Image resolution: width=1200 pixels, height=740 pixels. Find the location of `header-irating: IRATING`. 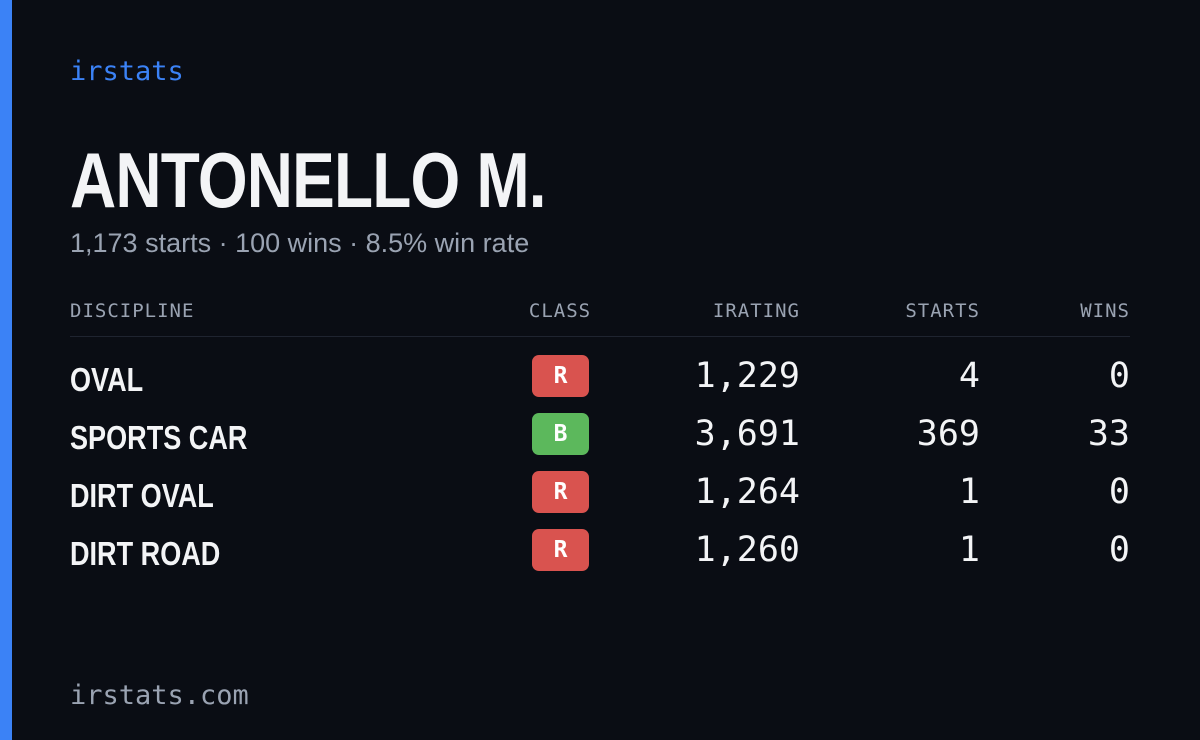

header-irating: IRATING is located at coordinates (756, 311).